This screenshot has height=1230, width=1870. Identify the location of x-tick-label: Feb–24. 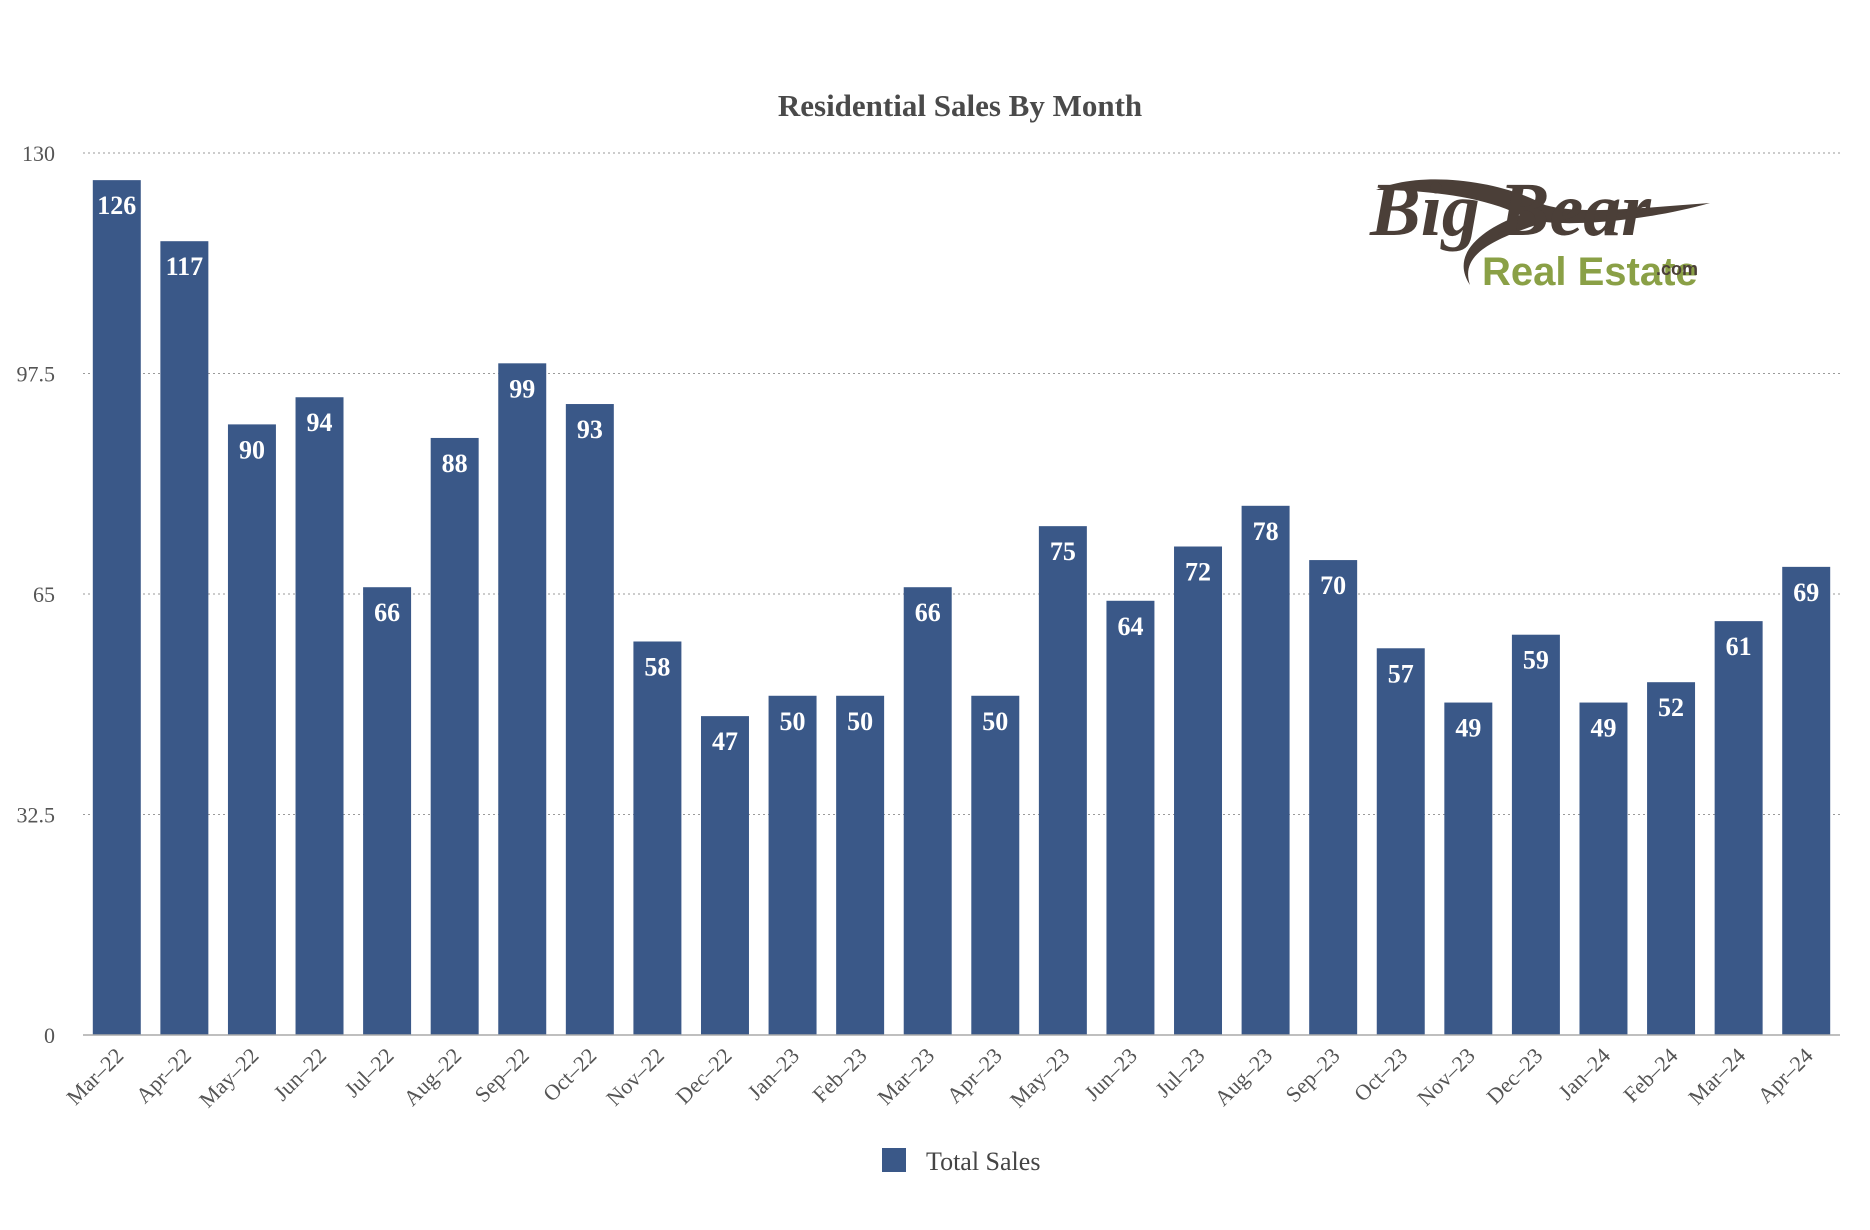
(1650, 1075).